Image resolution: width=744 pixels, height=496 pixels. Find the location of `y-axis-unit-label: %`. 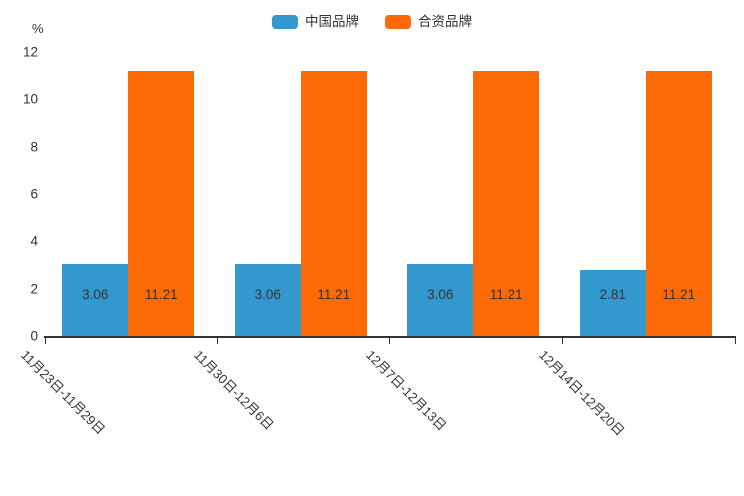

y-axis-unit-label: % is located at coordinates (38, 28).